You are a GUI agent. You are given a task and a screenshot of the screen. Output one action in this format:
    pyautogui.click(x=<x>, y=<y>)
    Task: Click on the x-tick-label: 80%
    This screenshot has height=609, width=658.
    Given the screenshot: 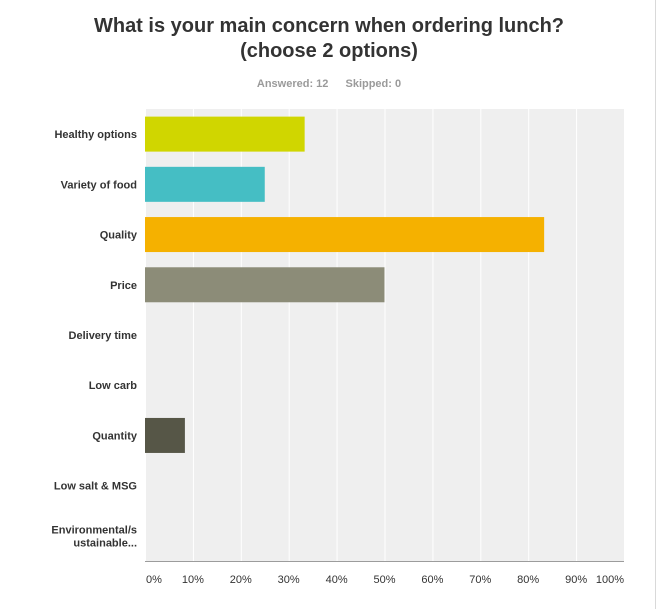 What is the action you would take?
    pyautogui.click(x=528, y=580)
    